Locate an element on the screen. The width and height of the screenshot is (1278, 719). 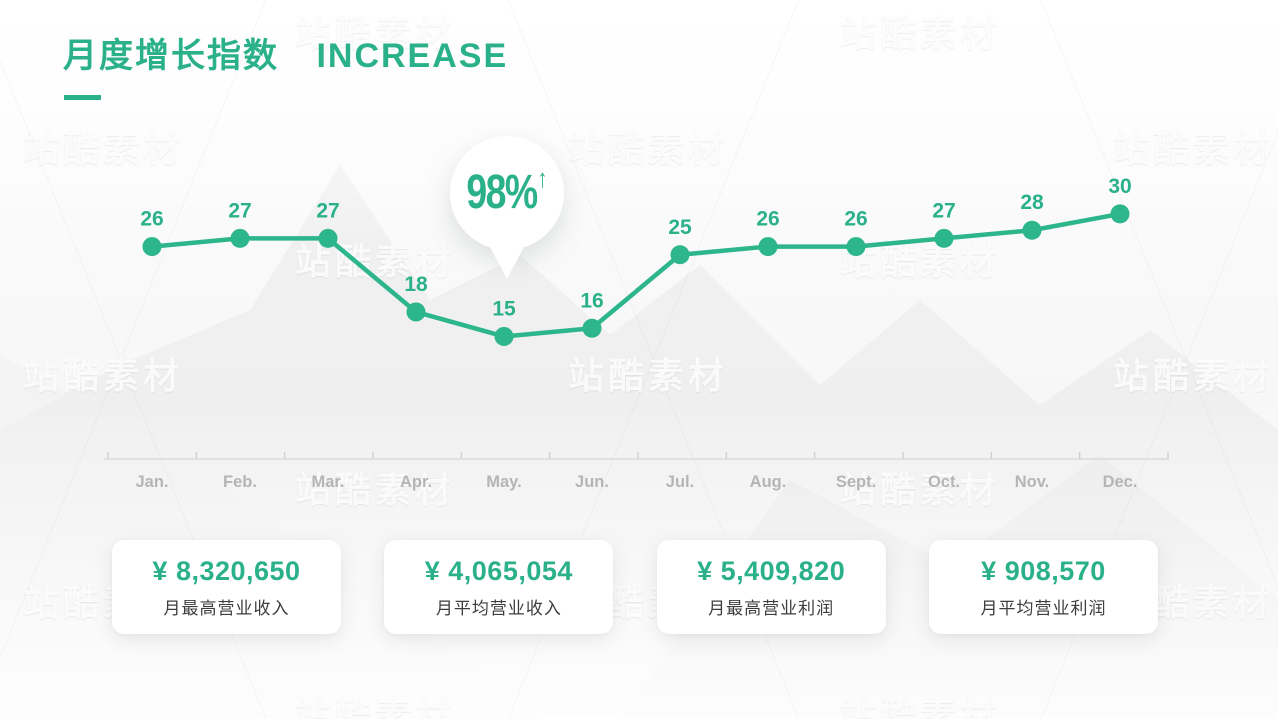
callout-text: 98%↑ is located at coordinates (507, 192).